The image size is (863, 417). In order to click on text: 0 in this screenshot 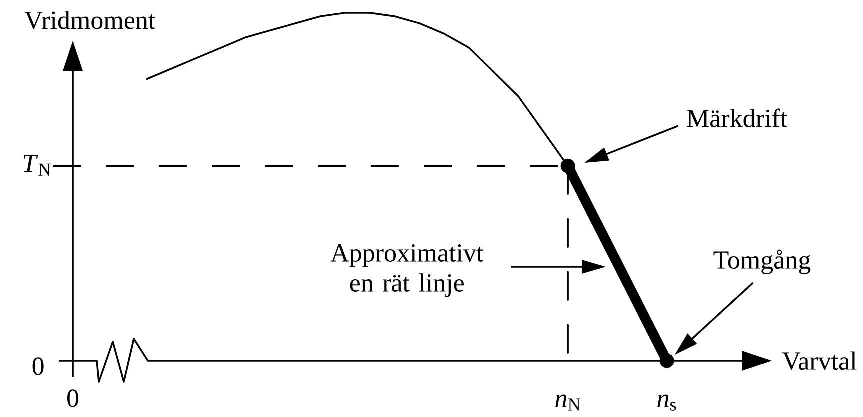, I will do `click(38, 367)`.